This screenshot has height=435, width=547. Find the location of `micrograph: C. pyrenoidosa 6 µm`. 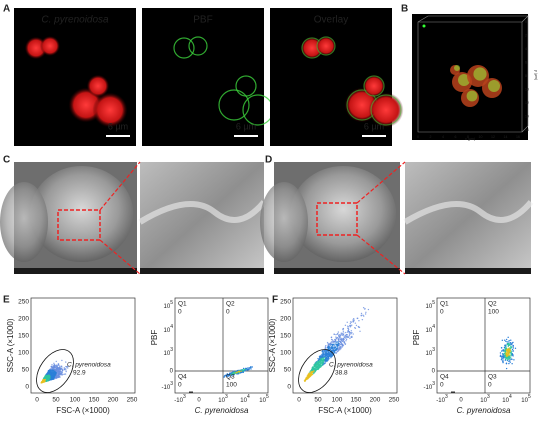

micrograph: C. pyrenoidosa 6 µm is located at coordinates (75, 77).